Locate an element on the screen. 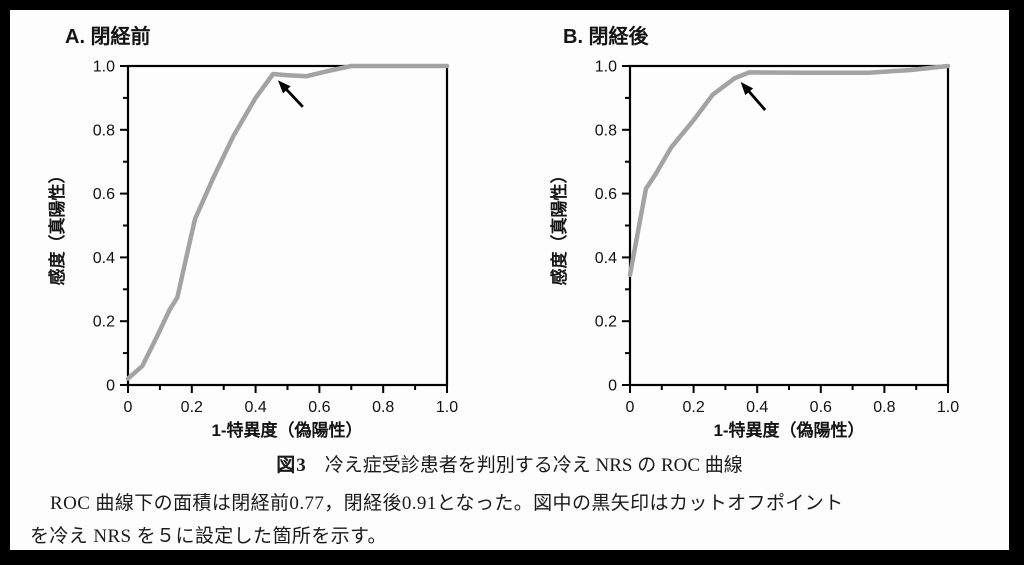 The width and height of the screenshot is (1024, 565). figure-number: 図3 is located at coordinates (291, 465).